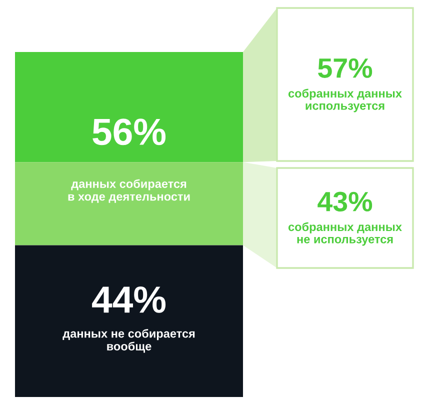 The width and height of the screenshot is (433, 407). What do you see at coordinates (345, 100) in the screenshot?
I see `category-label: собранных данных используется` at bounding box center [345, 100].